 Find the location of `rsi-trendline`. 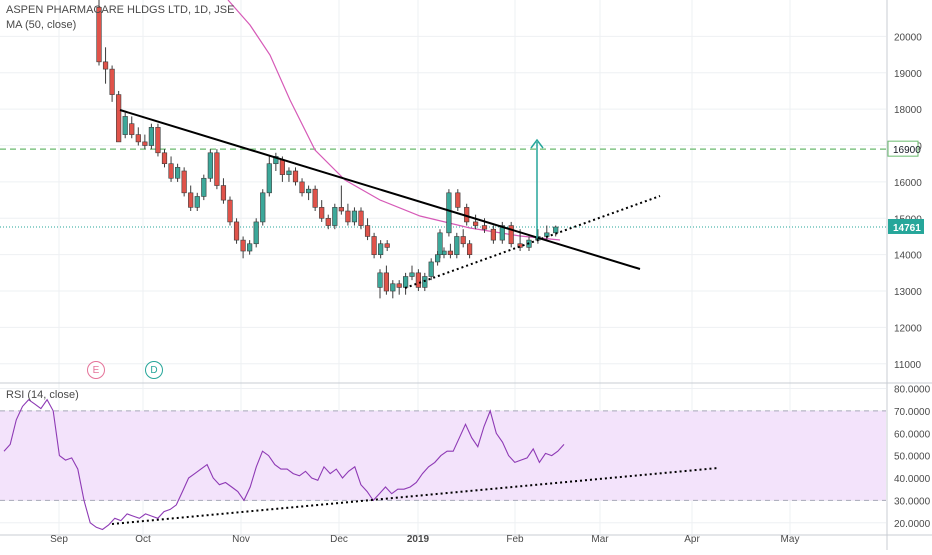

rsi-trendline is located at coordinates (415, 496).